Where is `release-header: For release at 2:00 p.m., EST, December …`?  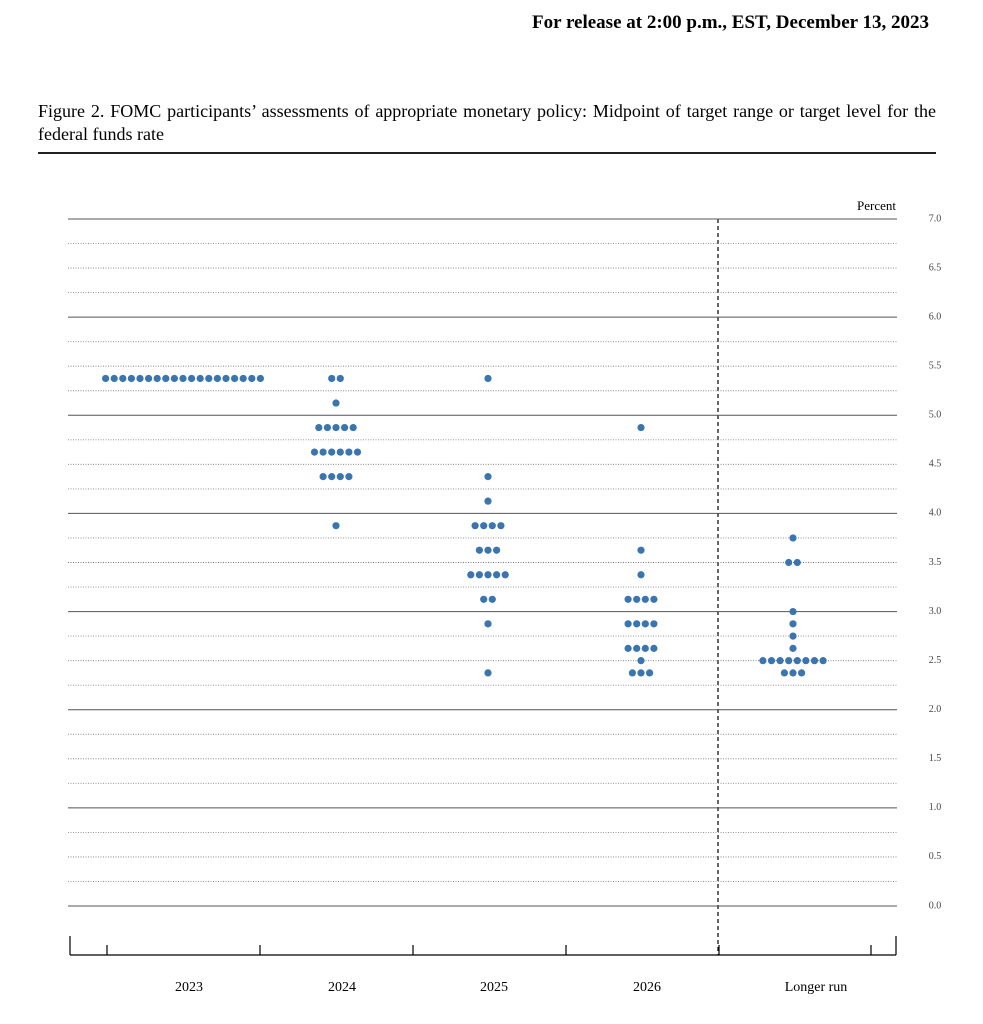
release-header: For release at 2:00 p.m., EST, December … is located at coordinates (730, 22).